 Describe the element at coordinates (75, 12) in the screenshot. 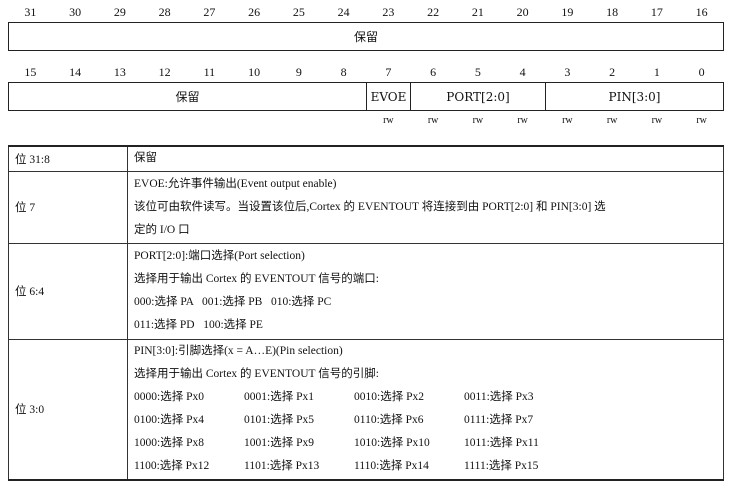

I see `bit-number: 30` at that location.